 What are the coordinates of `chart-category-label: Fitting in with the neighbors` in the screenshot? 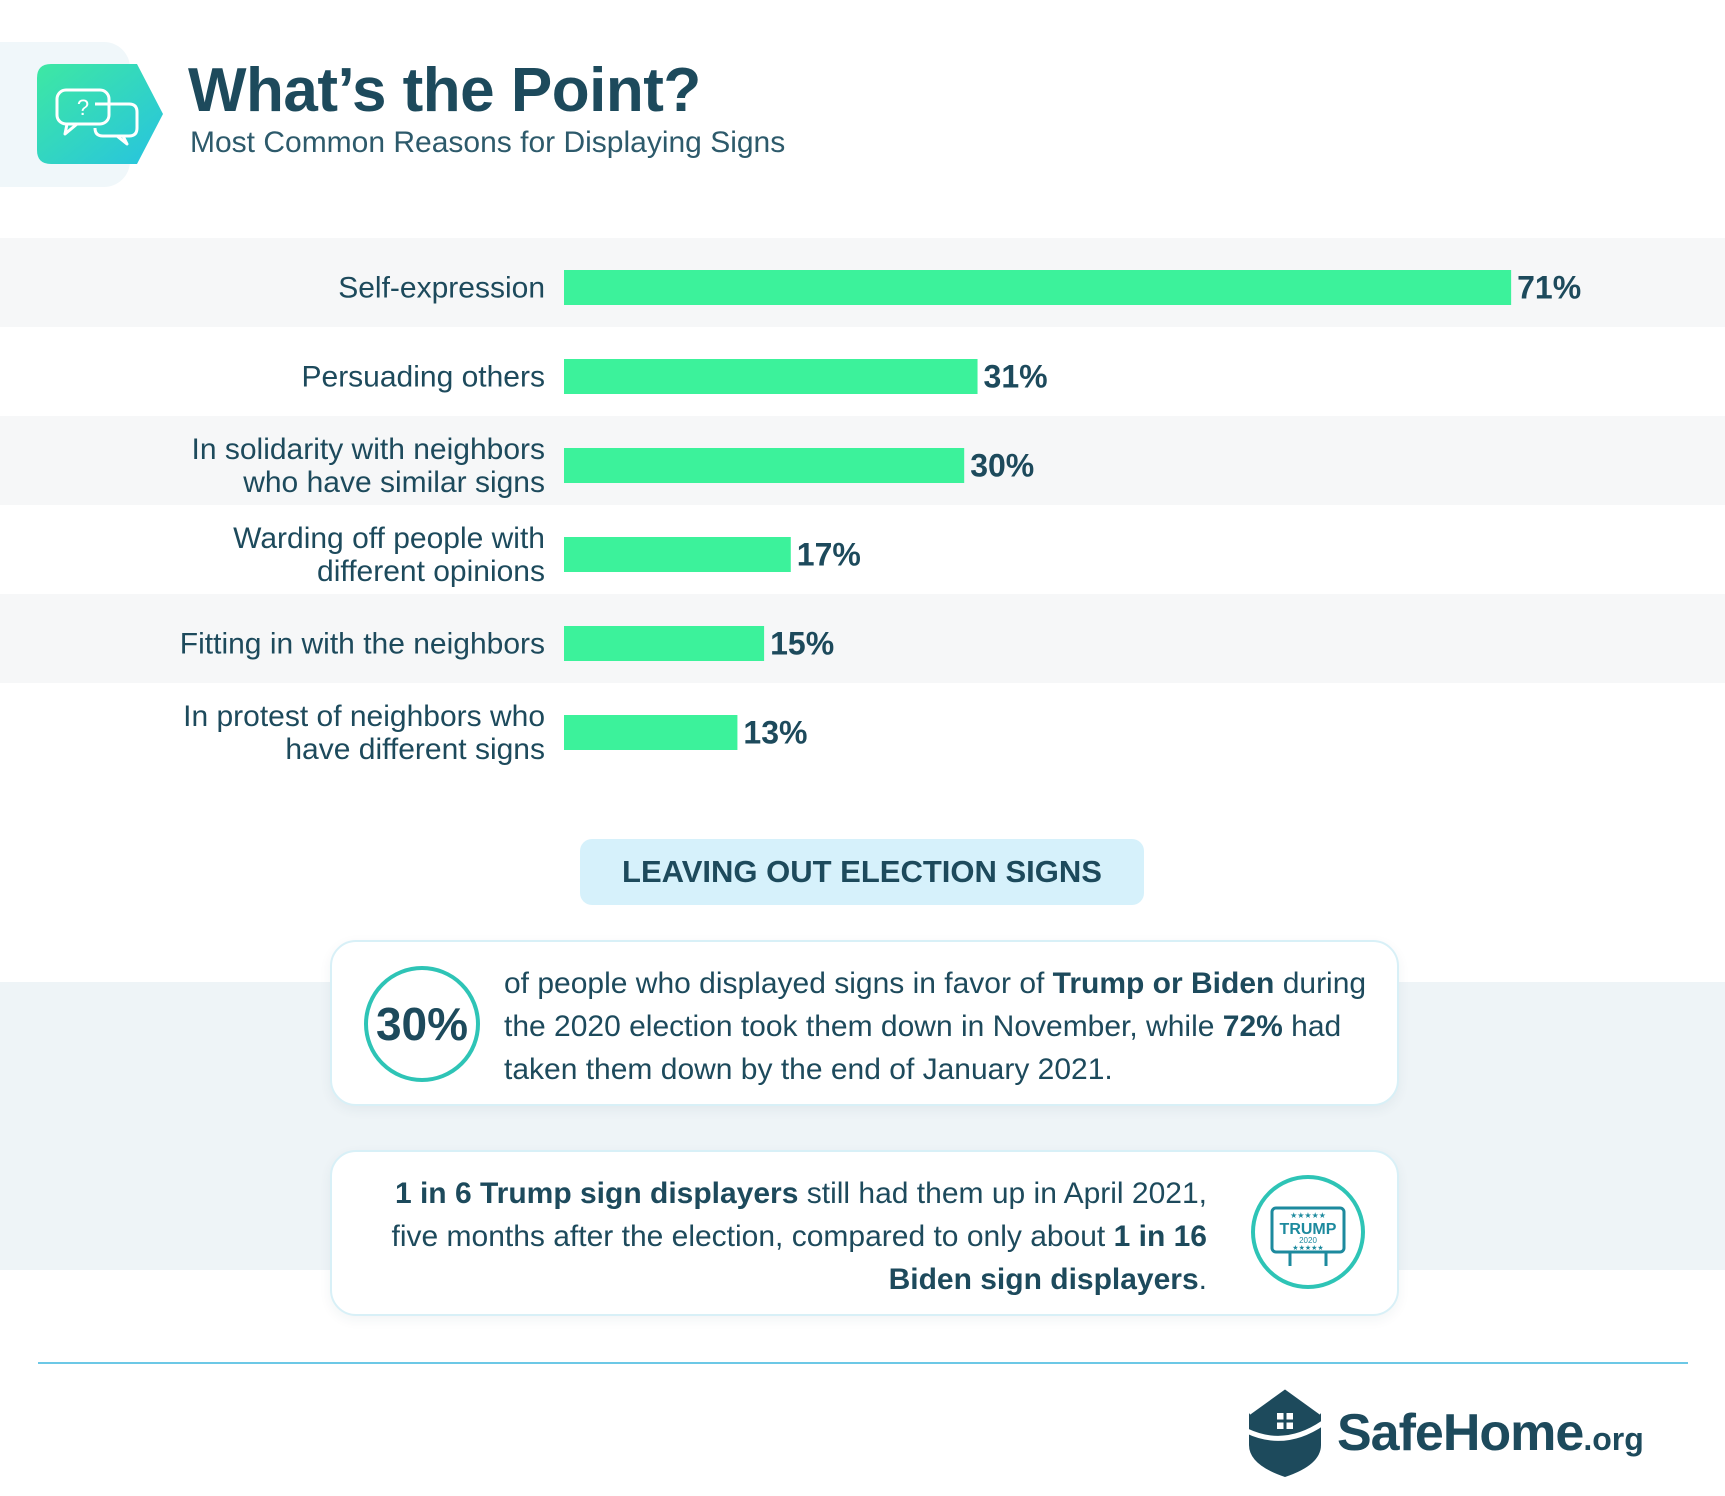 It's located at (362, 644).